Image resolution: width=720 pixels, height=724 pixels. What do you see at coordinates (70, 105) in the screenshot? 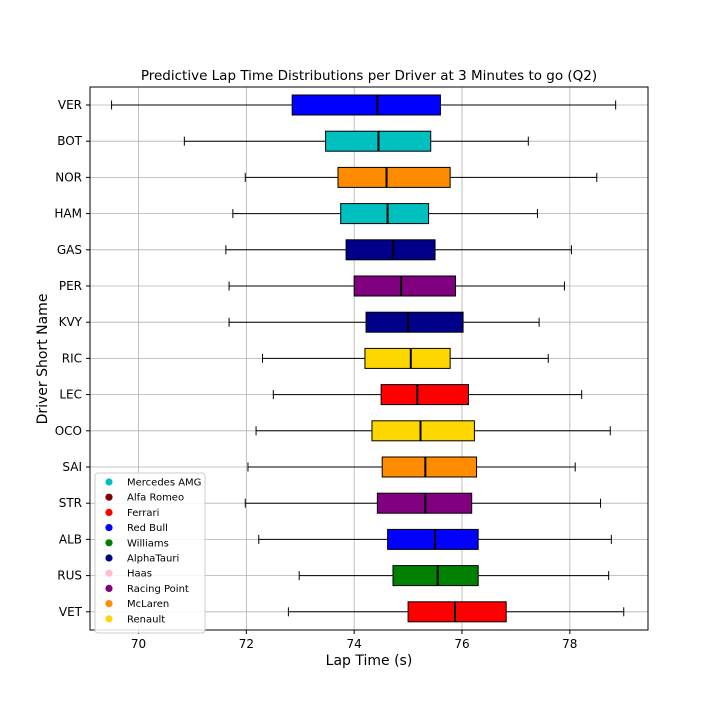
I see `y-tick-label-ver: VER` at bounding box center [70, 105].